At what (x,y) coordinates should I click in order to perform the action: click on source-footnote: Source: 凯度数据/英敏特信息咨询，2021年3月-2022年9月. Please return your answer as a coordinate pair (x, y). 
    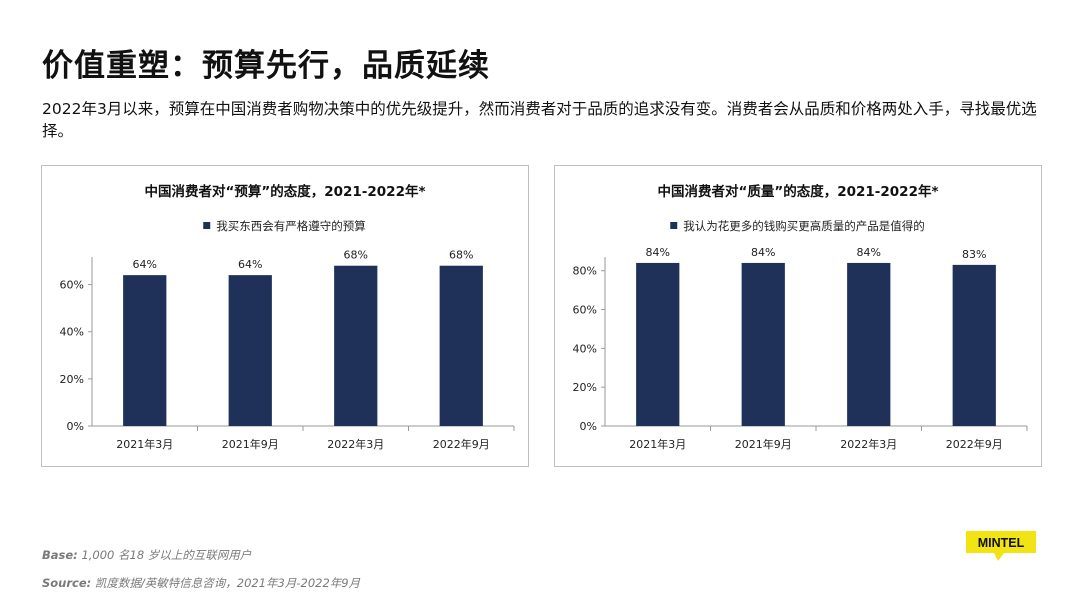
    Looking at the image, I should click on (201, 583).